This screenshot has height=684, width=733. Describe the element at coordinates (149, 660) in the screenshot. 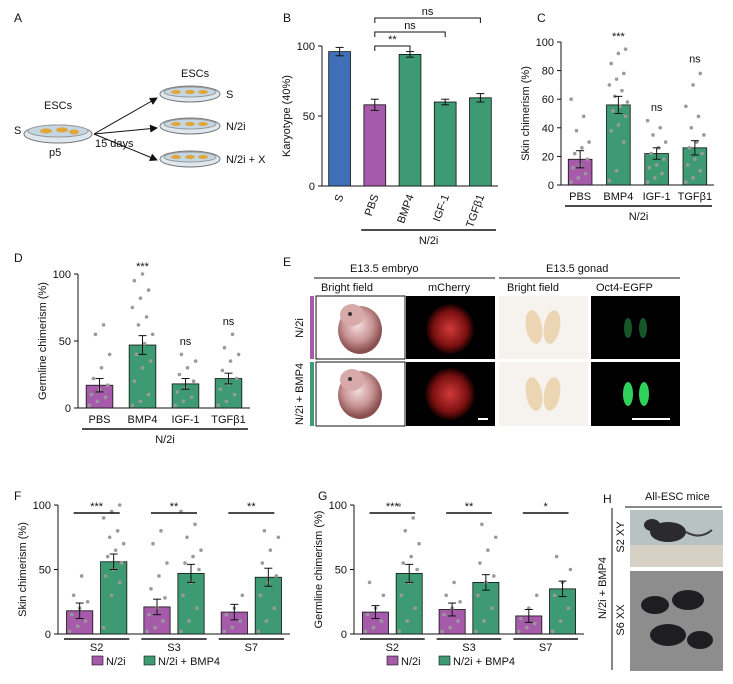

I see `legend-swatch-n2i-bmp4` at that location.